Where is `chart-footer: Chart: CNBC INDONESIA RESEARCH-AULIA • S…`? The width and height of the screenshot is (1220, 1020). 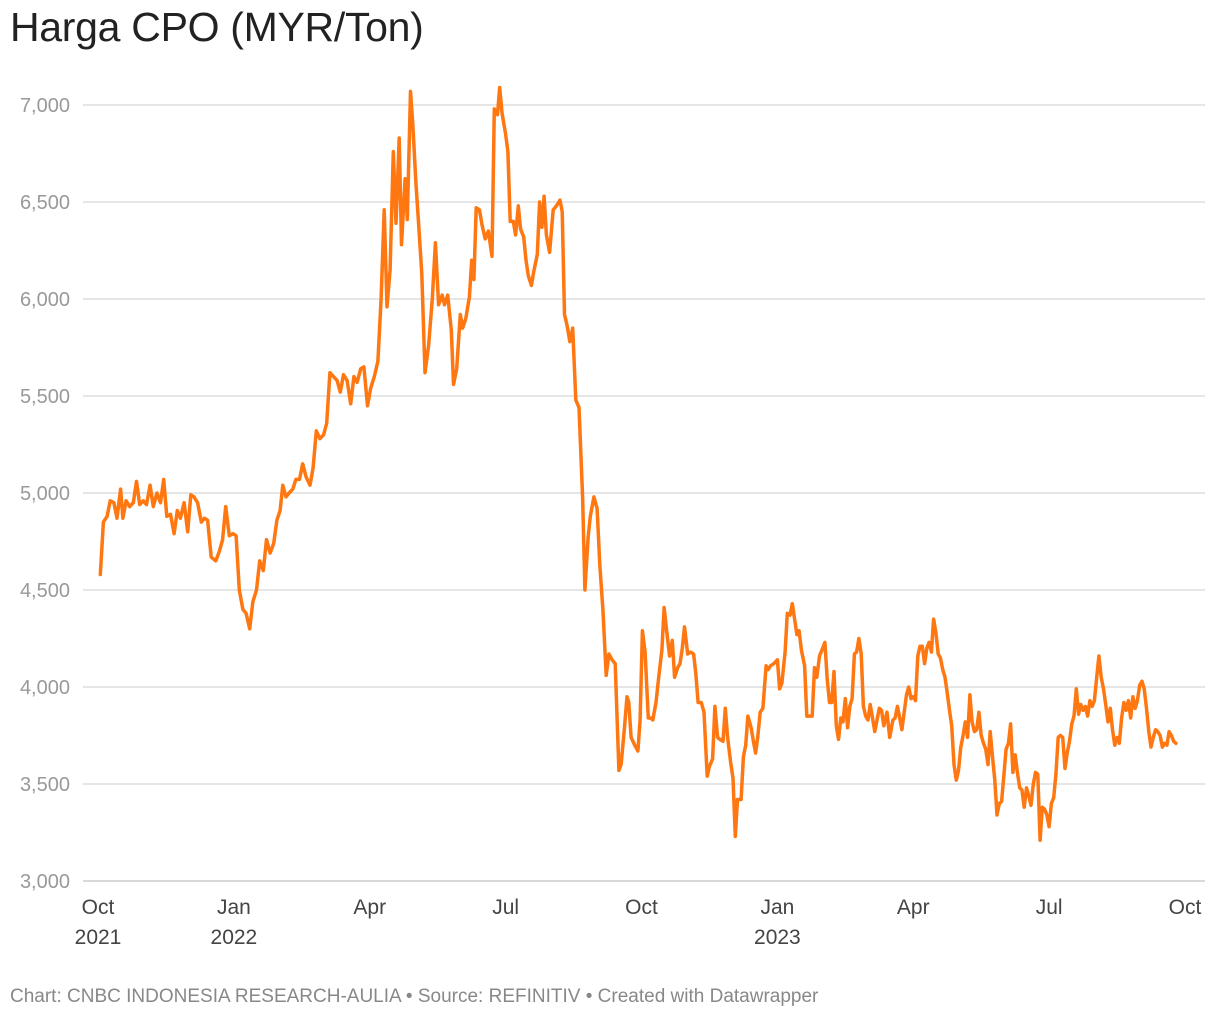
chart-footer: Chart: CNBC INDONESIA RESEARCH-AULIA • S… is located at coordinates (414, 996).